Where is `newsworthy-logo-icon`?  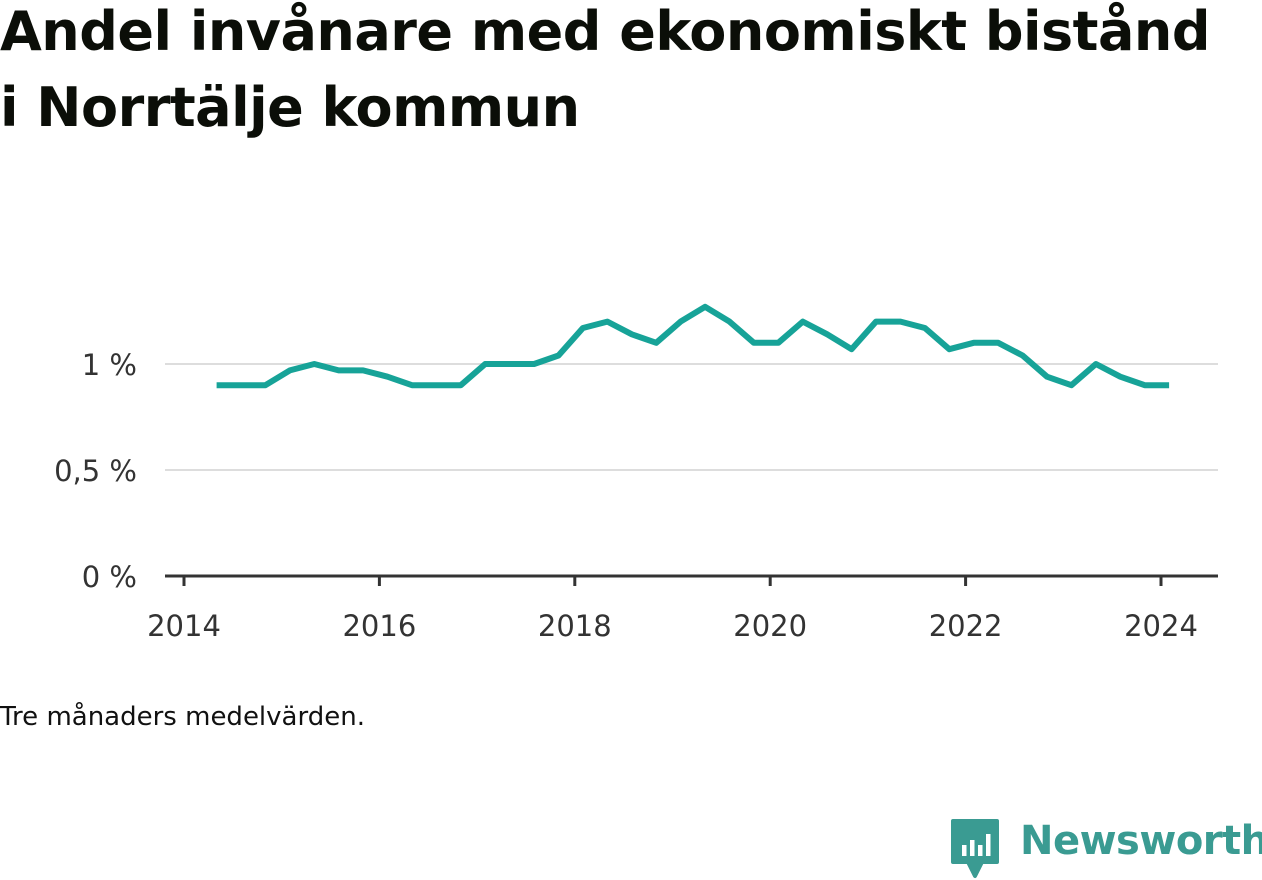
newsworthy-logo-icon is located at coordinates (975, 848).